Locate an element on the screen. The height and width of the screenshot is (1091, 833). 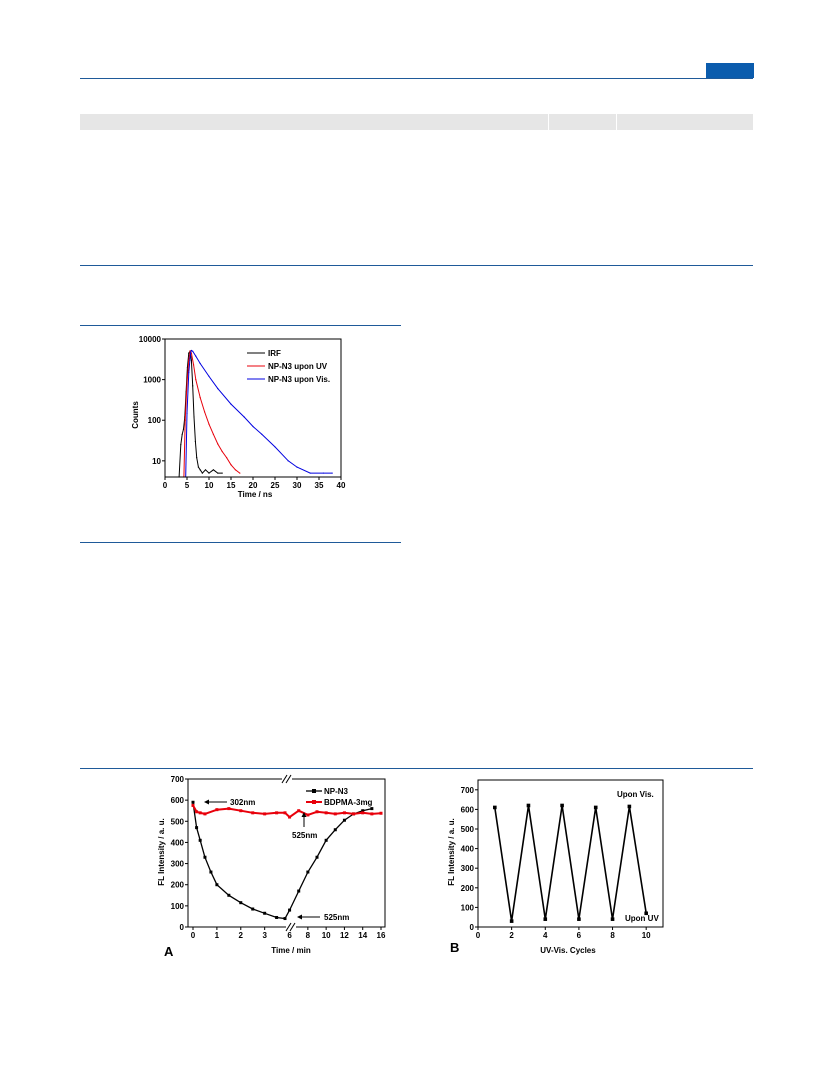
annotation-302nm: 302nm is located at coordinates (229, 802).